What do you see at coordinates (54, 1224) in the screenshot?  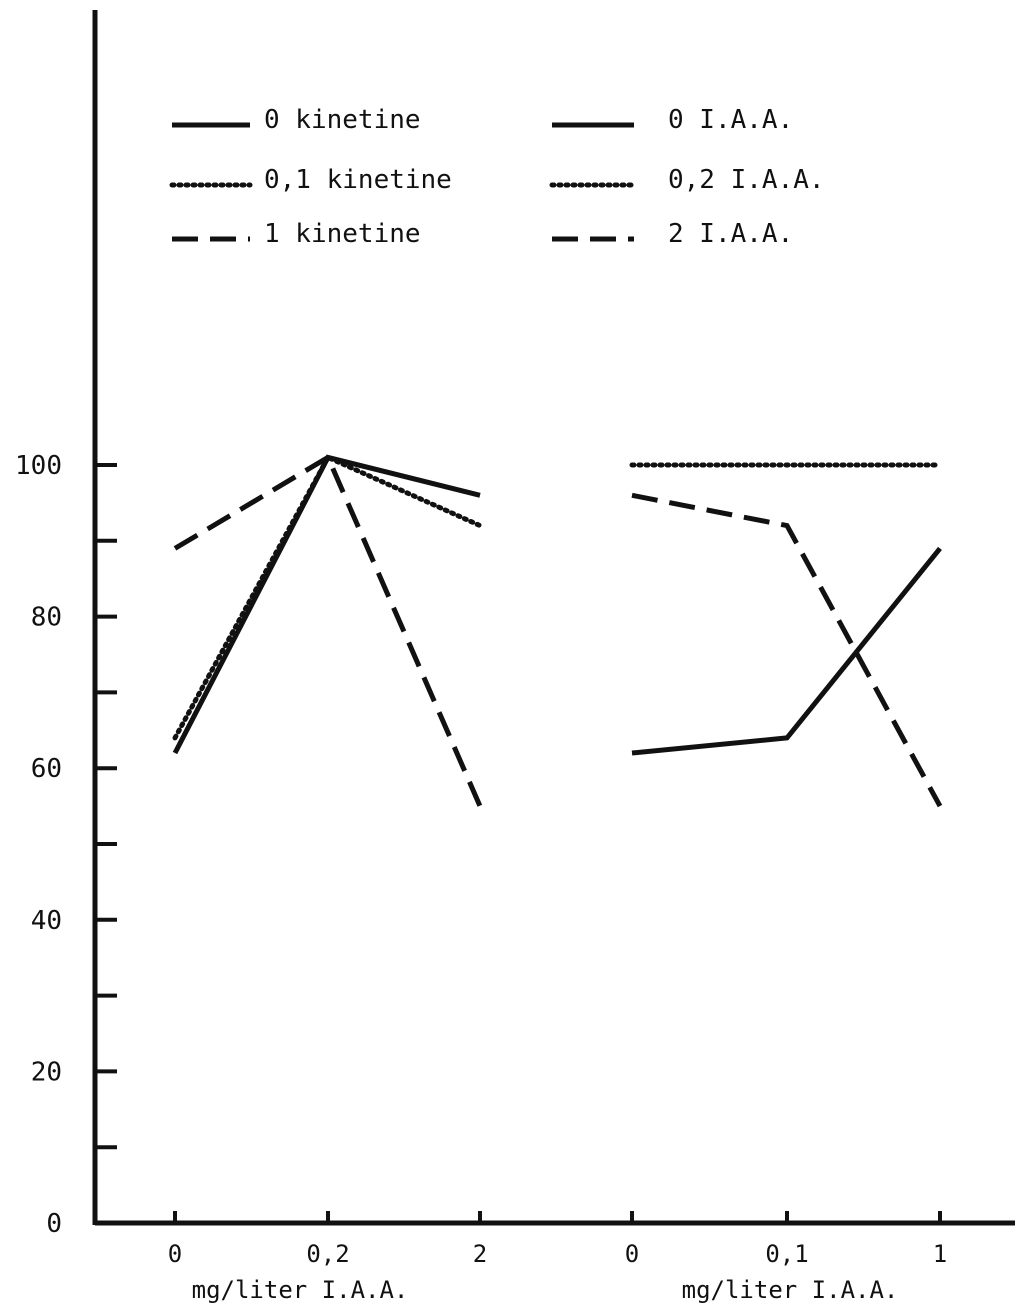 I see `y-tick-label: 0` at bounding box center [54, 1224].